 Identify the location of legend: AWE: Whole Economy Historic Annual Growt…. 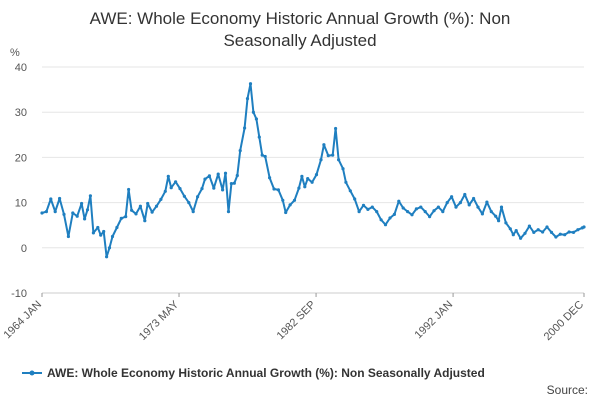
(253, 373).